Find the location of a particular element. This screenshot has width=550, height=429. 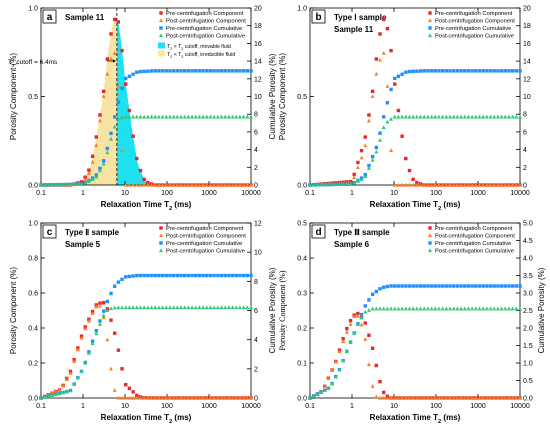

legend-label: Pre-centrifugation Component is located at coordinates (474, 229).